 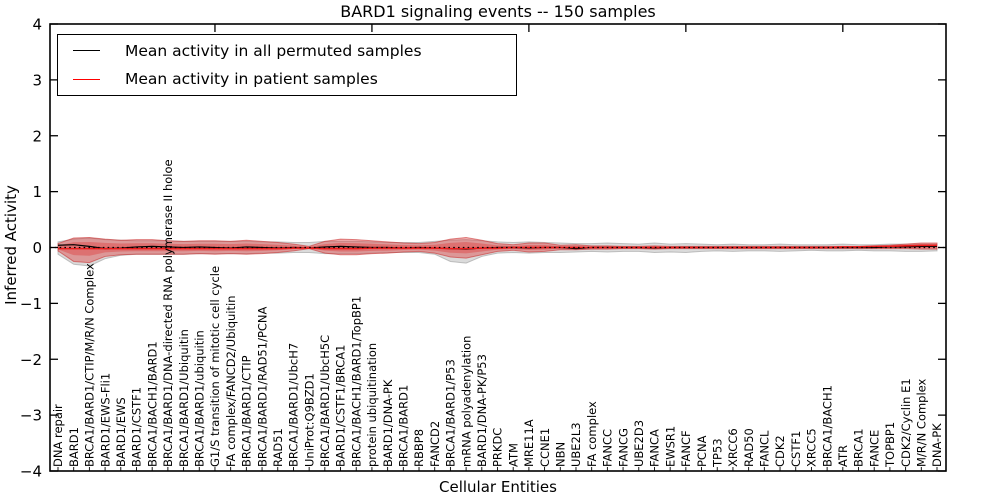 I want to click on category-label: TP53, so click(x=717, y=453).